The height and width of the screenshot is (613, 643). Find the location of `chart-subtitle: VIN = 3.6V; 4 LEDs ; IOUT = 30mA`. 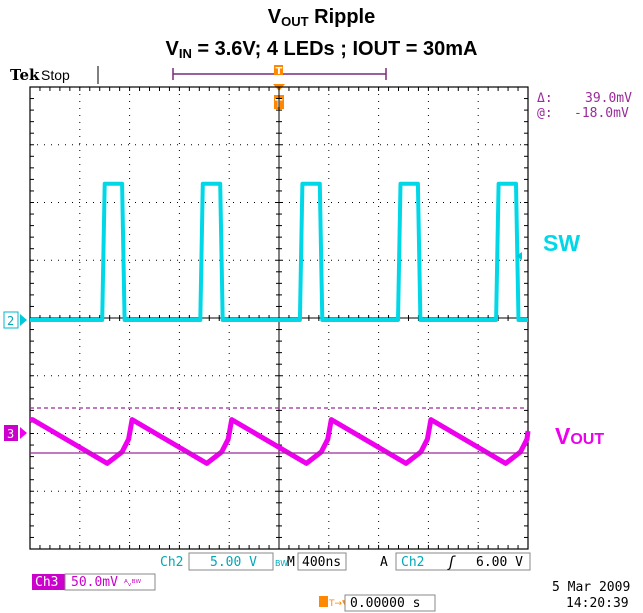

chart-subtitle: VIN = 3.6V; 4 LEDs ; IOUT = 30mA is located at coordinates (321, 49).